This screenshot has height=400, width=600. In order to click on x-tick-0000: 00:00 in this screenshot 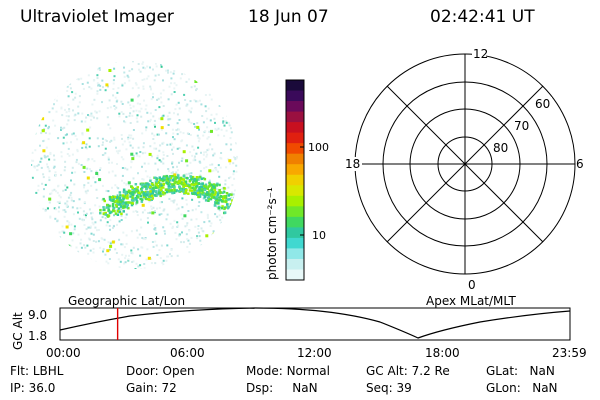, I will do `click(63, 353)`.